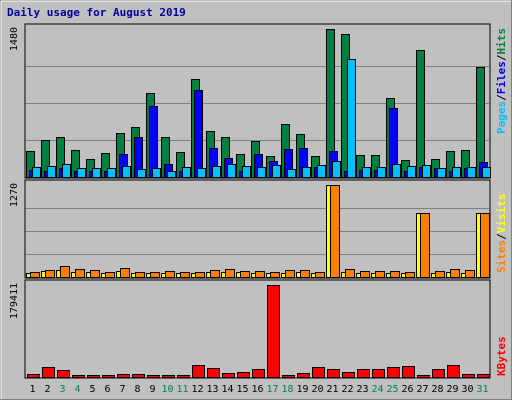 The image size is (512, 400). What do you see at coordinates (227, 389) in the screenshot?
I see `day-label-14: 14` at bounding box center [227, 389].